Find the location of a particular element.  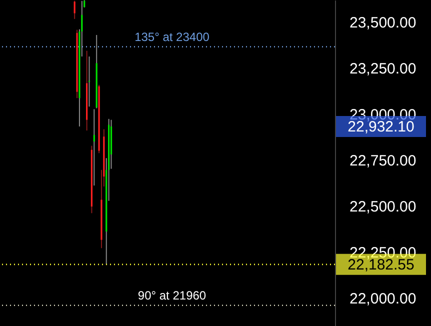

y-tick-label: 22,750.00 is located at coordinates (383, 161).